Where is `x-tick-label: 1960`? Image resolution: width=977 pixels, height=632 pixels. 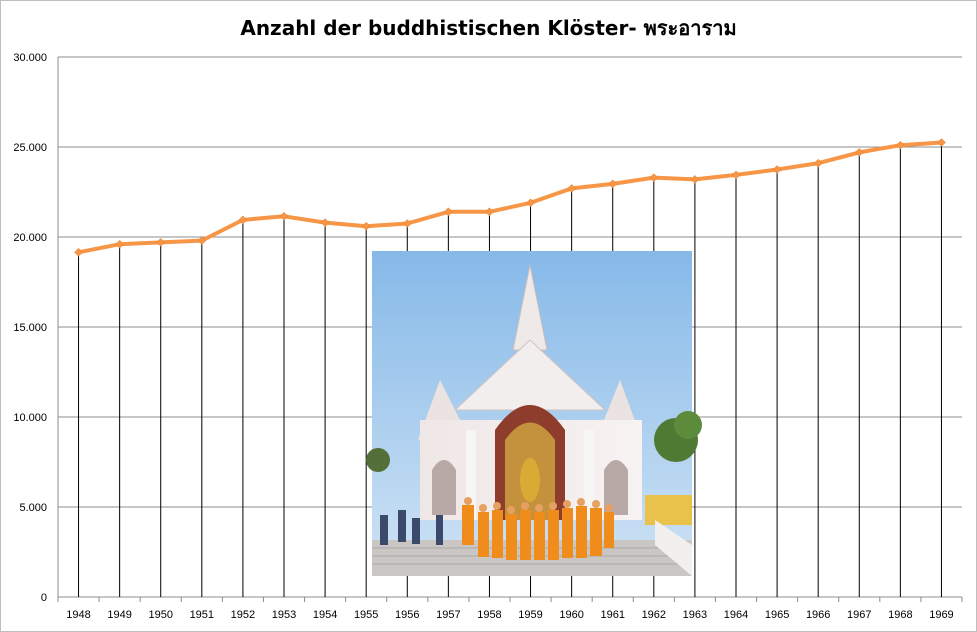 x-tick-label: 1960 is located at coordinates (571, 615).